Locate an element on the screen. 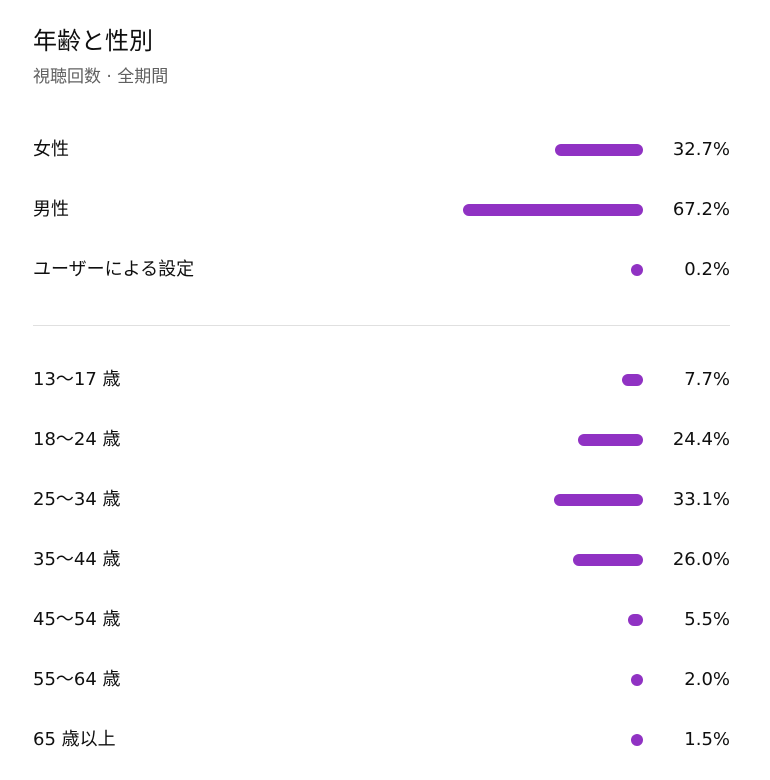 Image resolution: width=770 pixels, height=780 pixels. section-divider is located at coordinates (381, 325).